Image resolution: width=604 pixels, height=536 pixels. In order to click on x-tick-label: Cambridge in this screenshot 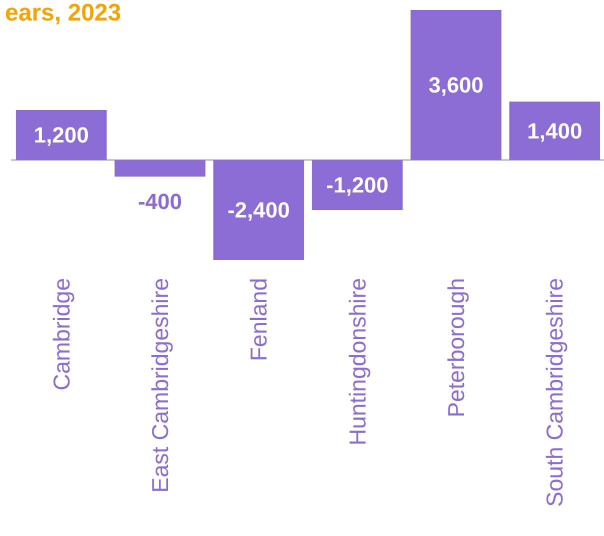, I will do `click(61, 334)`.